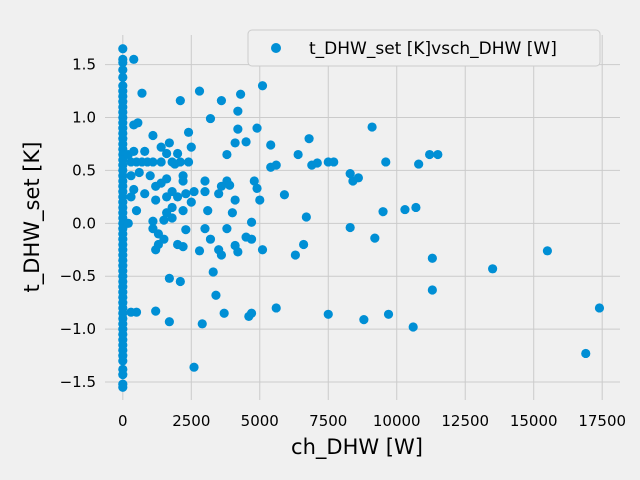  Describe the element at coordinates (602, 421) in the screenshot. I see `x-tick-label: 17500` at that location.